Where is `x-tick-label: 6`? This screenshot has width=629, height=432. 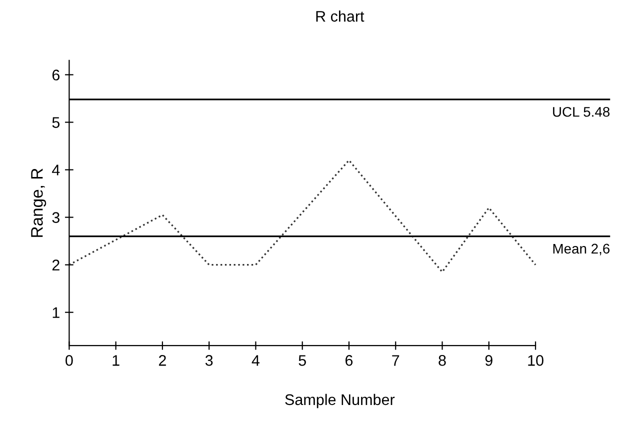
x-tick-label: 6 is located at coordinates (349, 360).